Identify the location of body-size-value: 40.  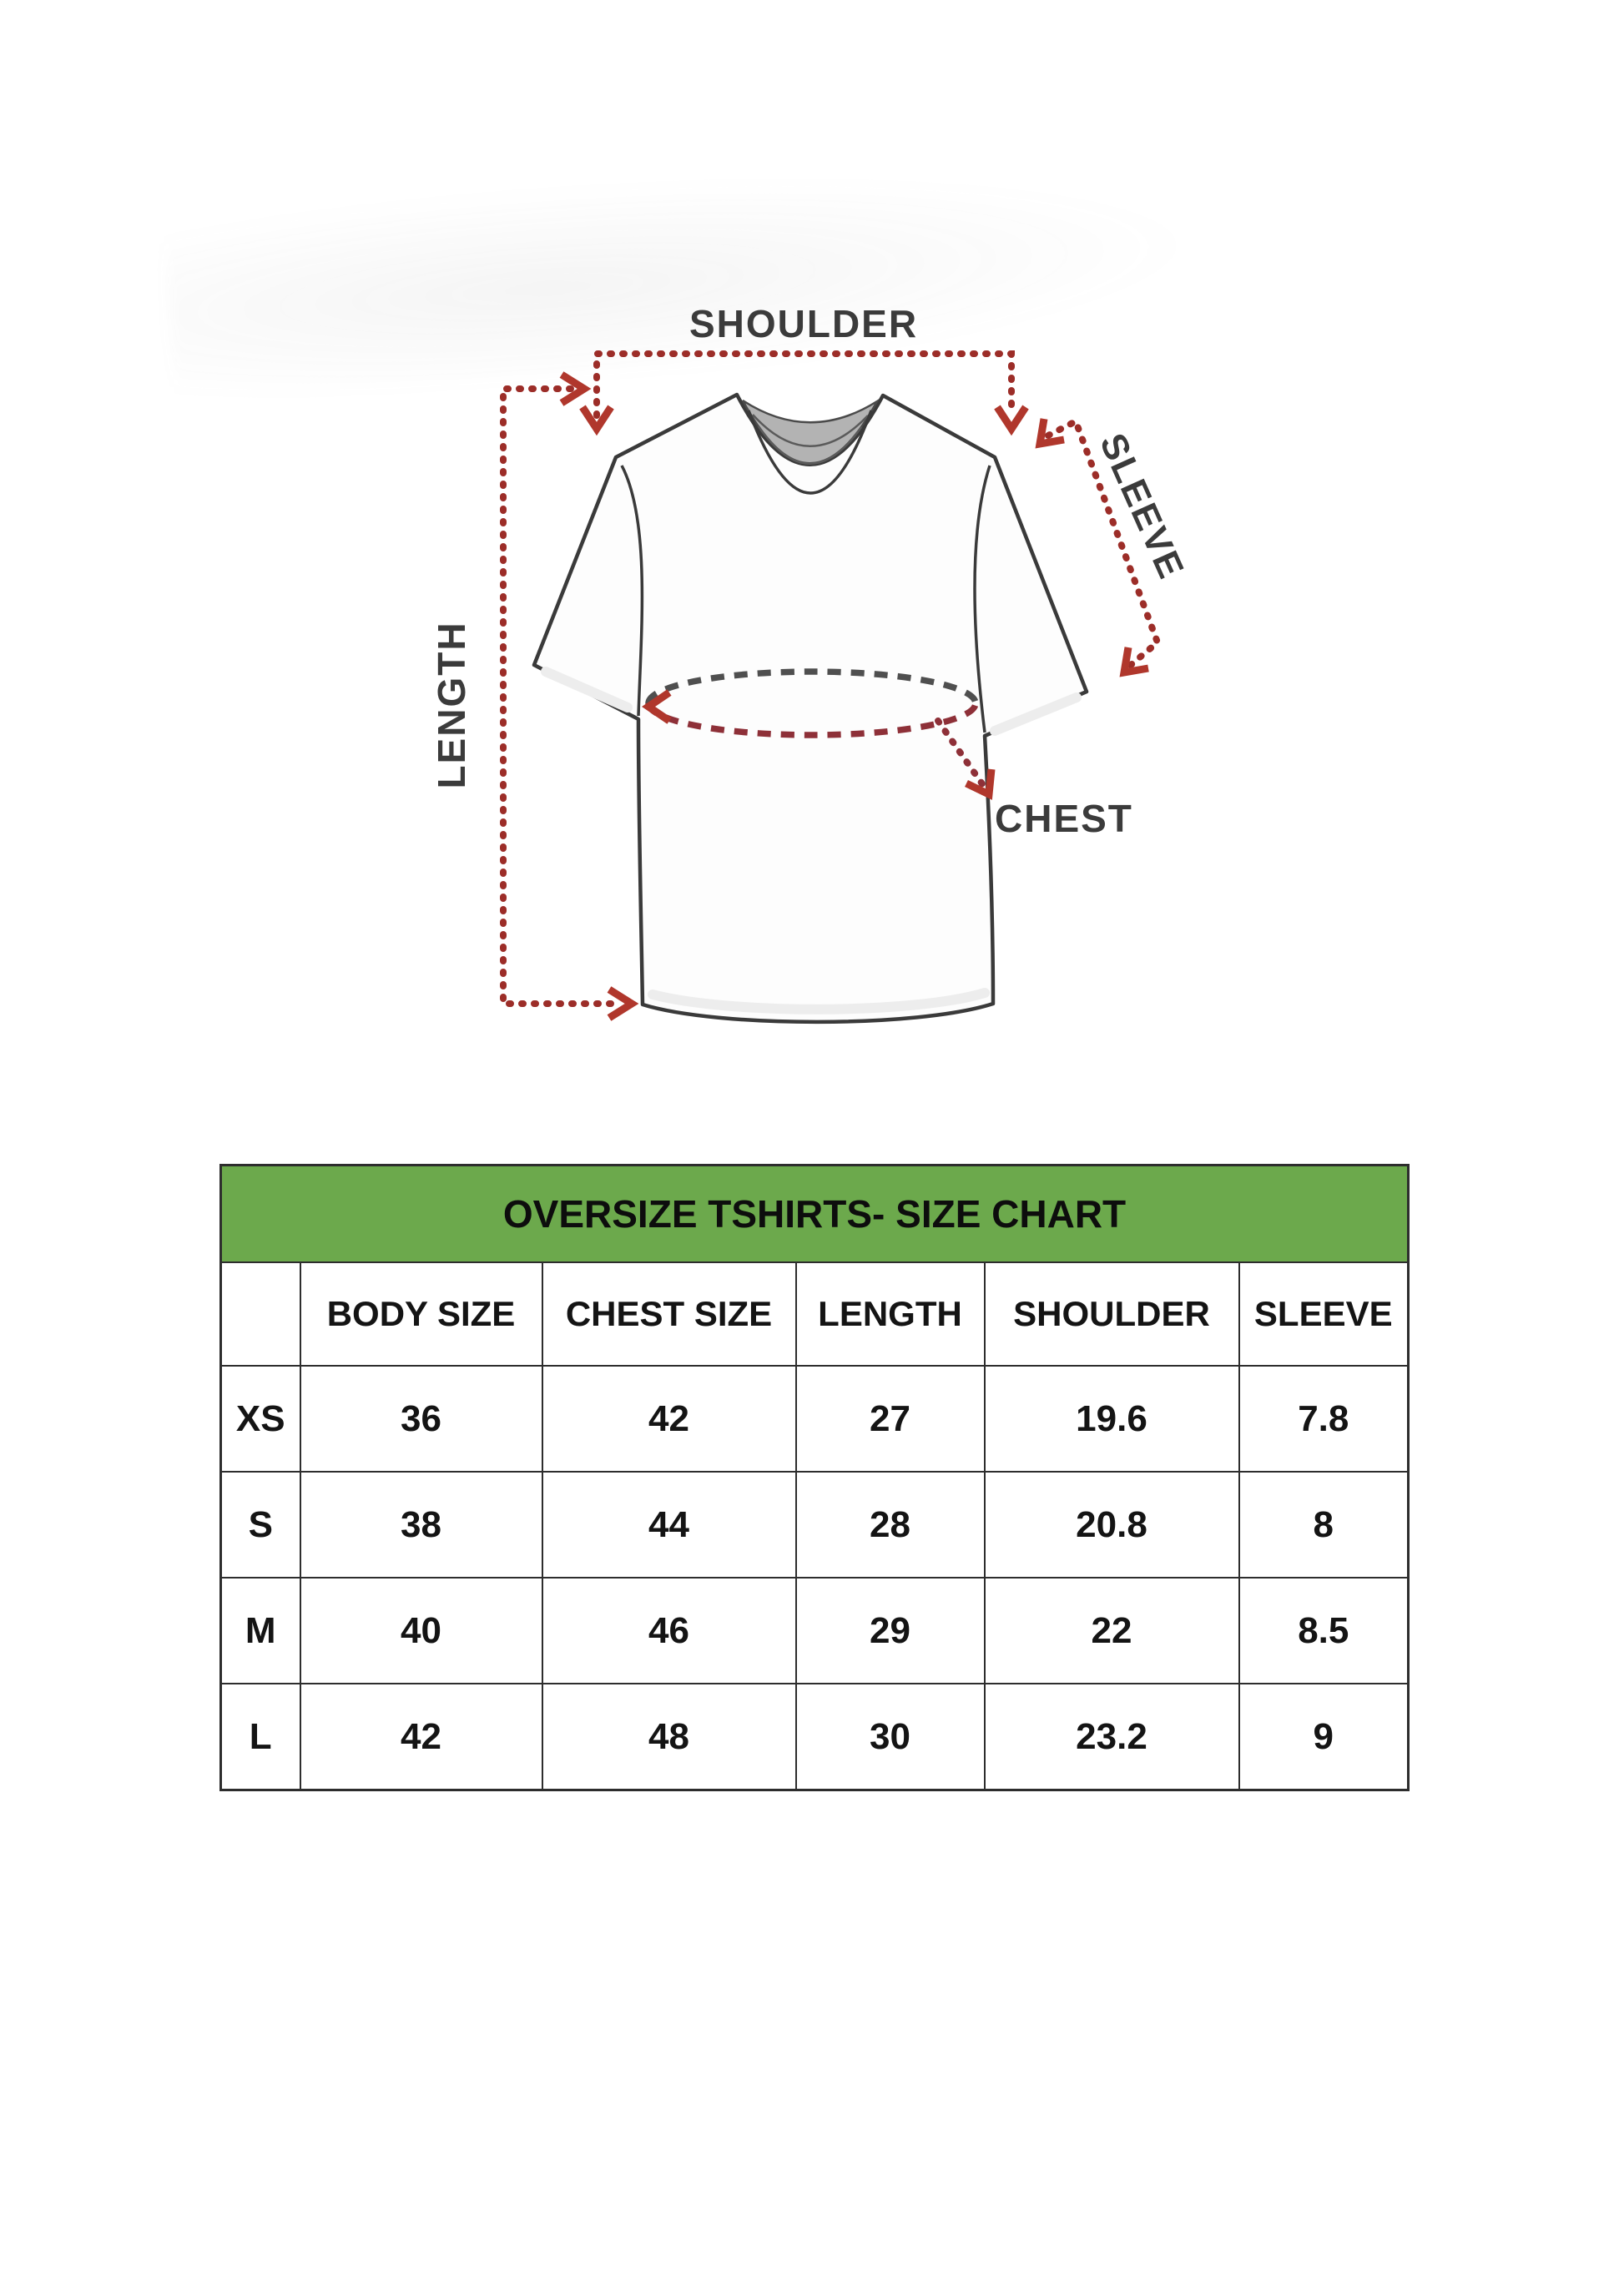
(421, 1630).